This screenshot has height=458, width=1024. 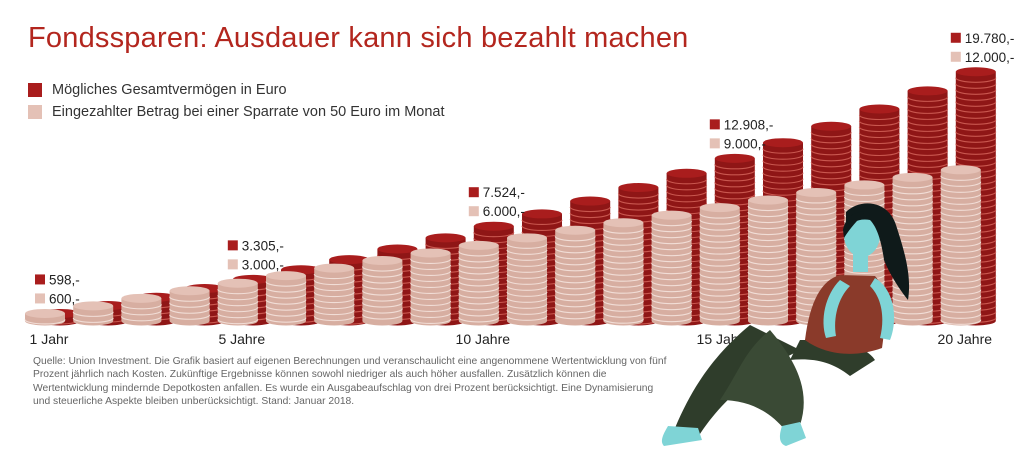 What do you see at coordinates (483, 339) in the screenshot?
I see `x-tick-label: 10 Jahre` at bounding box center [483, 339].